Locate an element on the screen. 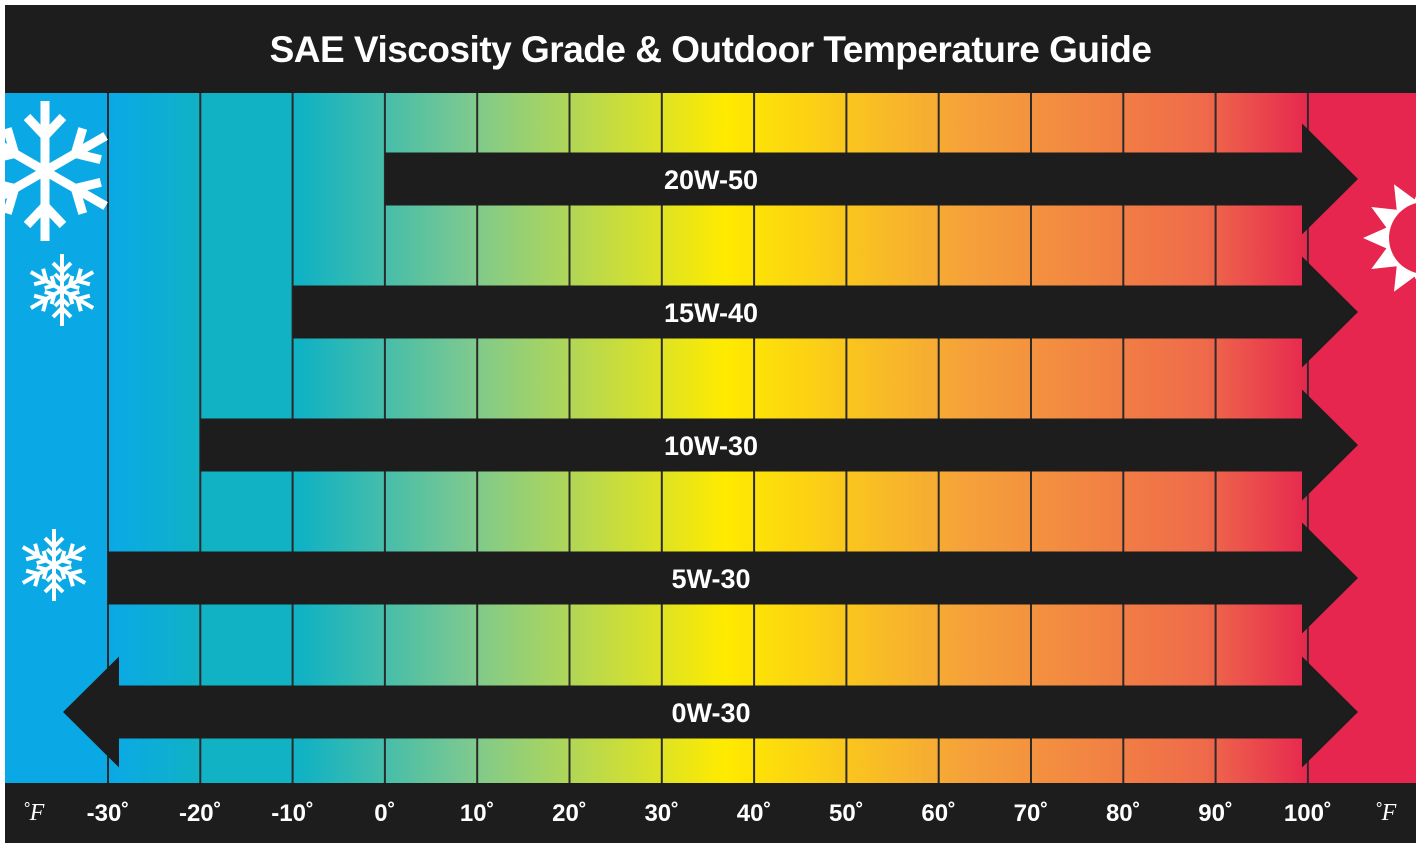  viscosity-bar-label: 5W-30 is located at coordinates (711, 579).